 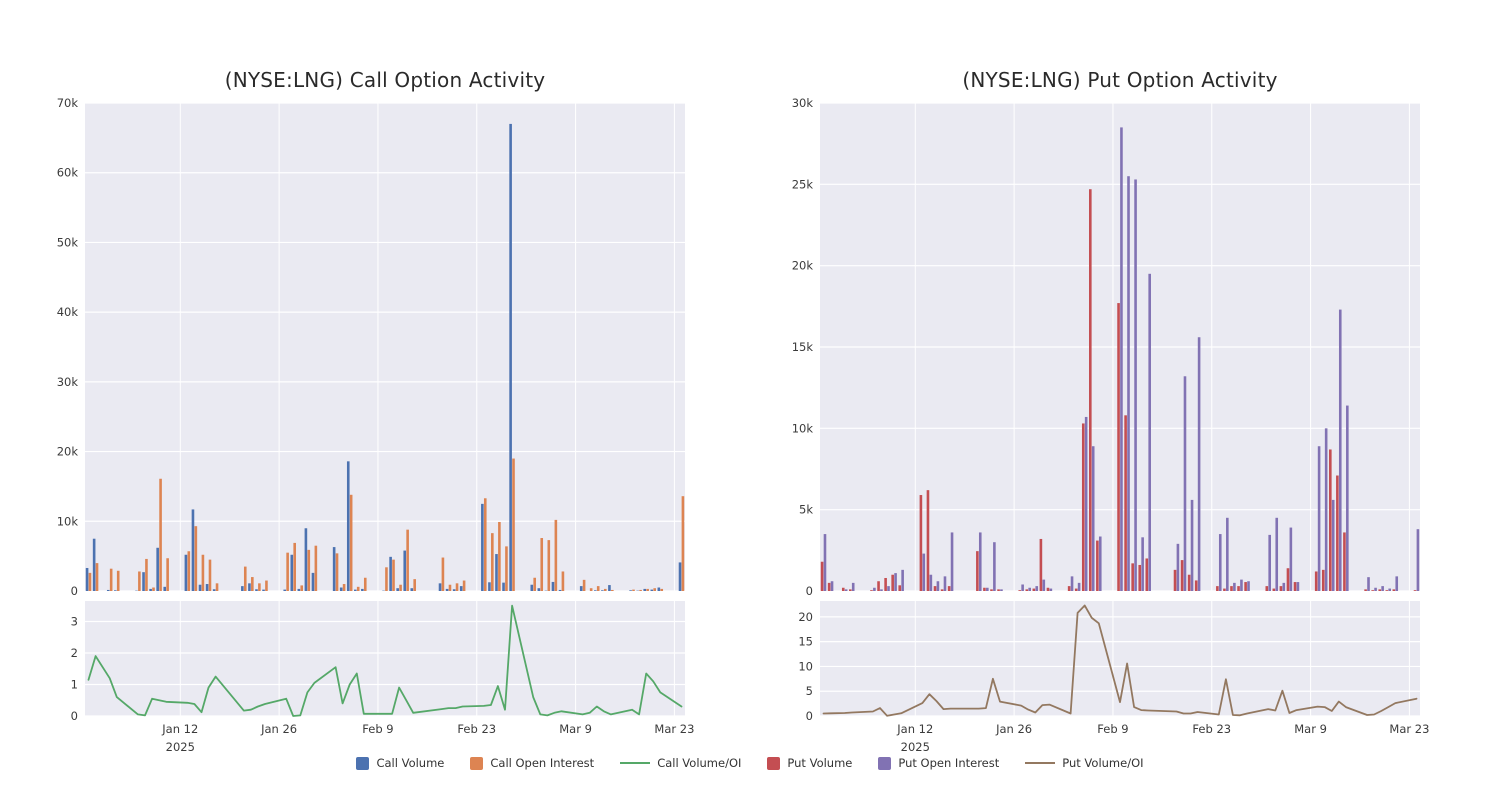 I want to click on y-tick-label: 10, so click(x=805, y=666).